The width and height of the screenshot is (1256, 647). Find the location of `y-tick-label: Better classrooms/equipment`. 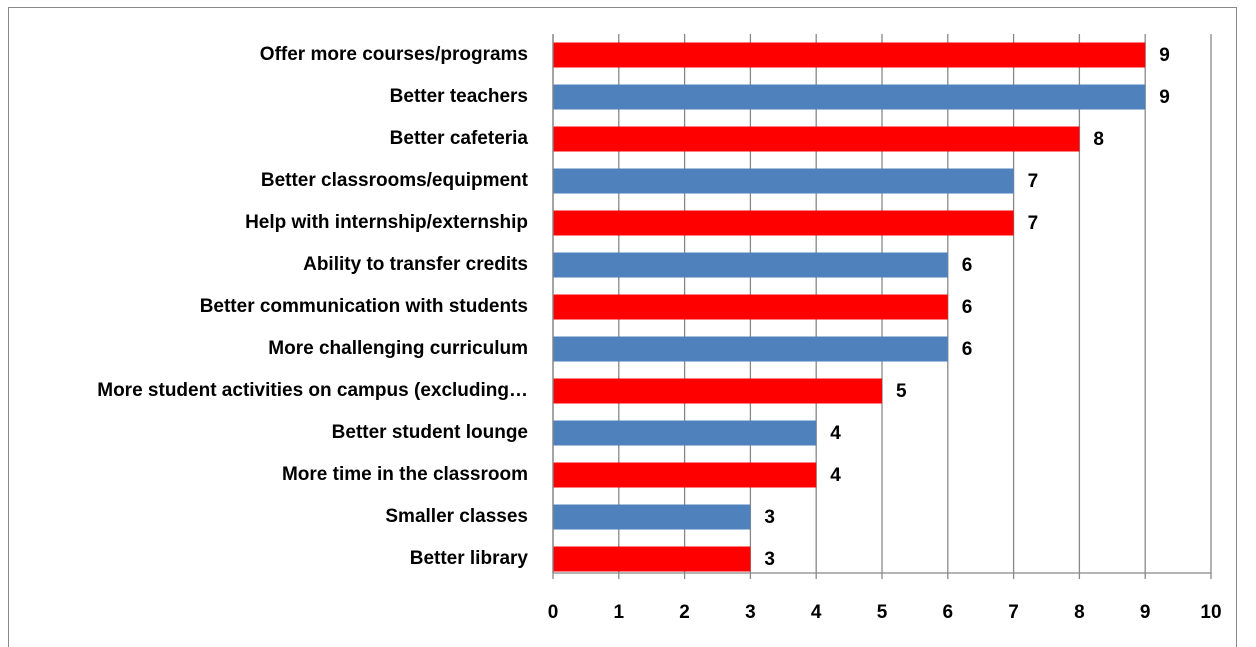

y-tick-label: Better classrooms/equipment is located at coordinates (395, 180).